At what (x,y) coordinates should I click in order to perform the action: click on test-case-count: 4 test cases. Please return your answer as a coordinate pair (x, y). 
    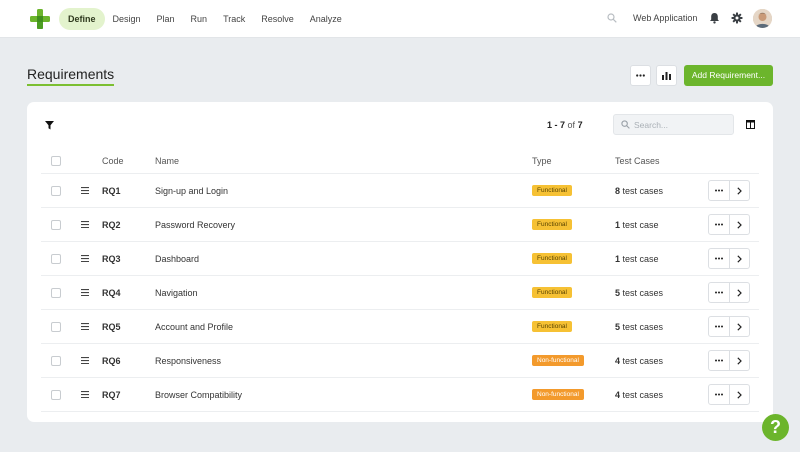
    Looking at the image, I should click on (639, 395).